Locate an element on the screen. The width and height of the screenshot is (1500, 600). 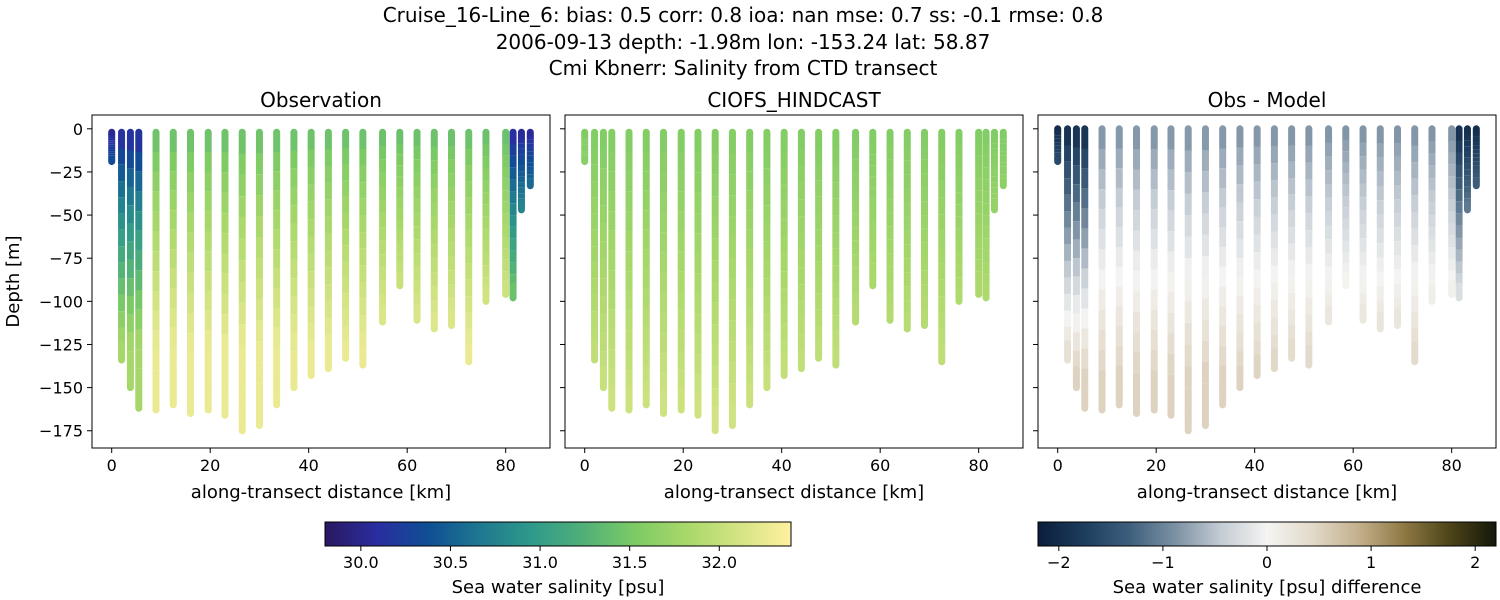
y-tick-label: −50 is located at coordinates (66, 215).